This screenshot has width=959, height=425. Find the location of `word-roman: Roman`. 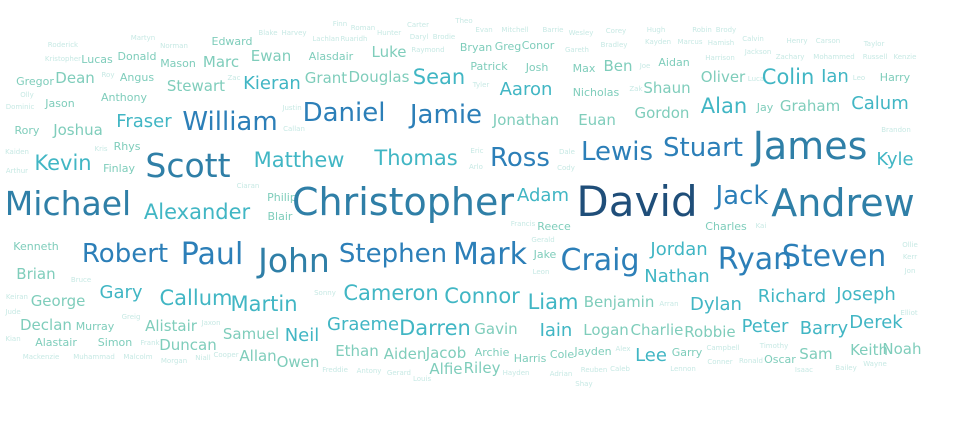

word-roman: Roman is located at coordinates (363, 28).